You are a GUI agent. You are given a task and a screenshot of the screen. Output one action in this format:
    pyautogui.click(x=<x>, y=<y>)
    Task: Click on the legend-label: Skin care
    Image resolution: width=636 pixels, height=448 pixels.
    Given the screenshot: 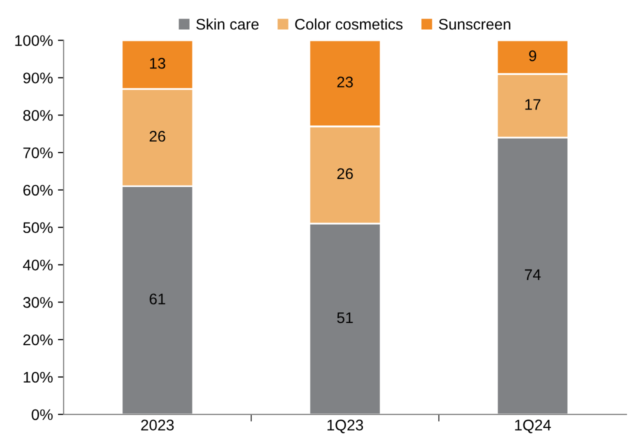 What is the action you would take?
    pyautogui.click(x=227, y=24)
    